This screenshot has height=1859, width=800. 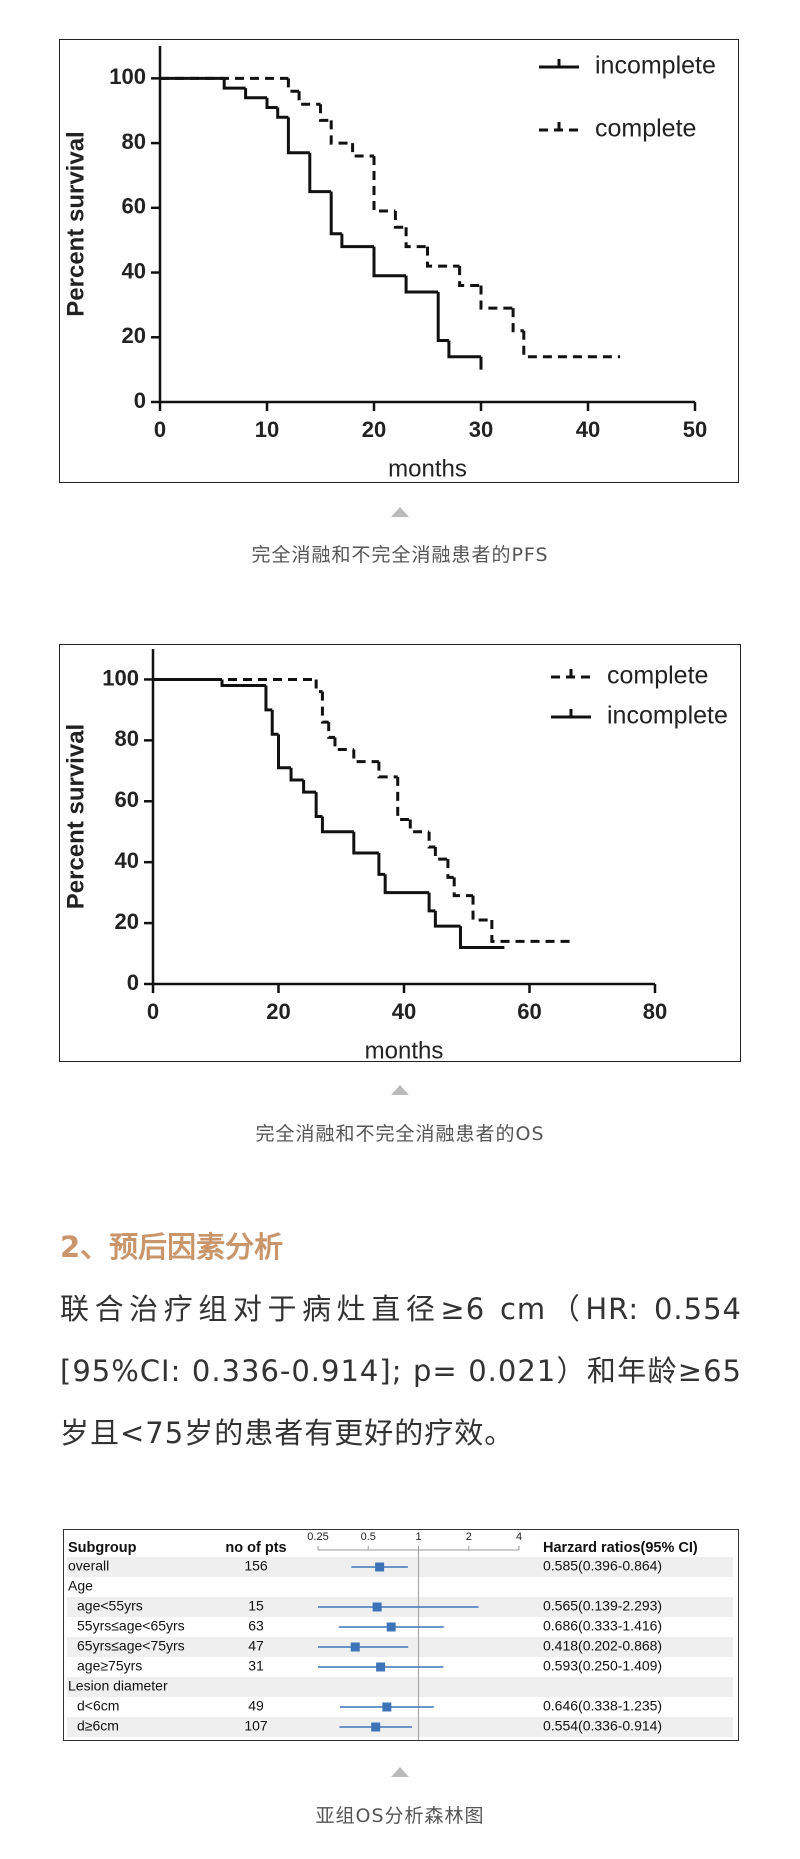 I want to click on subgroup-label: Lesion diameter, so click(x=118, y=1686).